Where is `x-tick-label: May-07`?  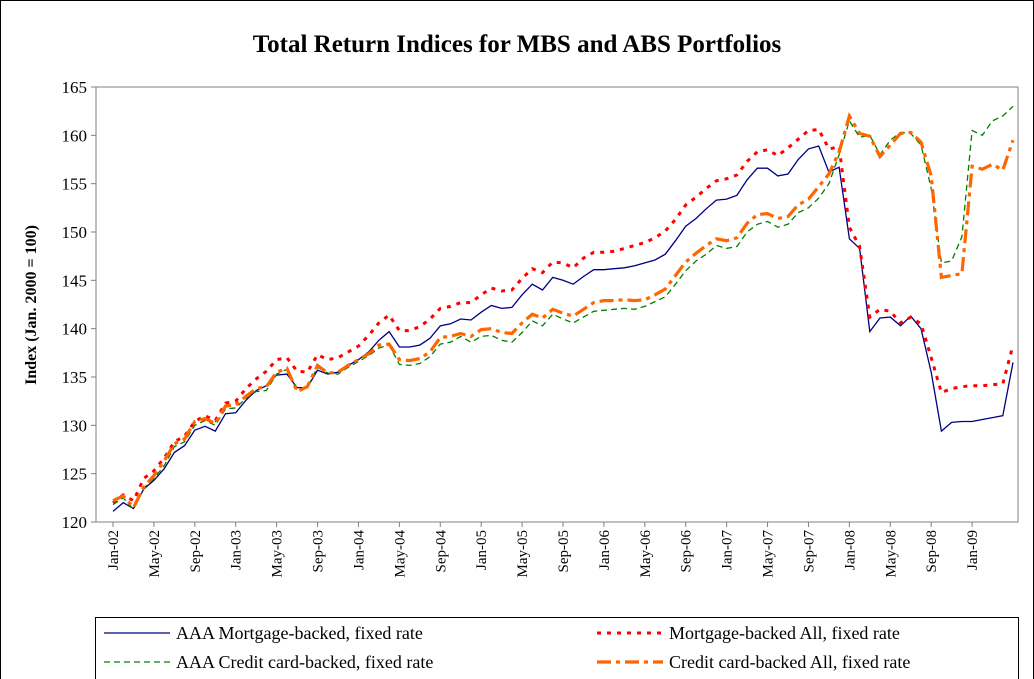 x-tick-label: May-07 is located at coordinates (769, 554).